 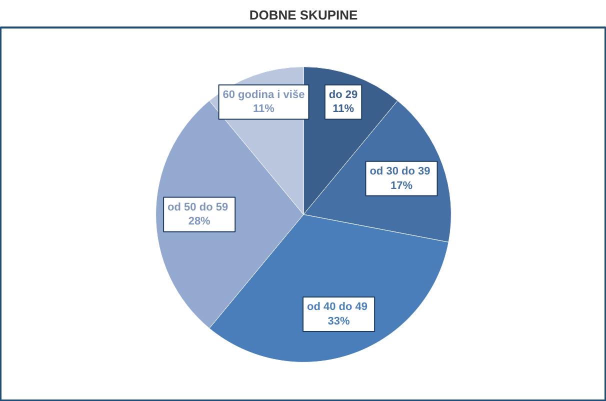 What do you see at coordinates (199, 222) in the screenshot?
I see `data-label: 28%` at bounding box center [199, 222].